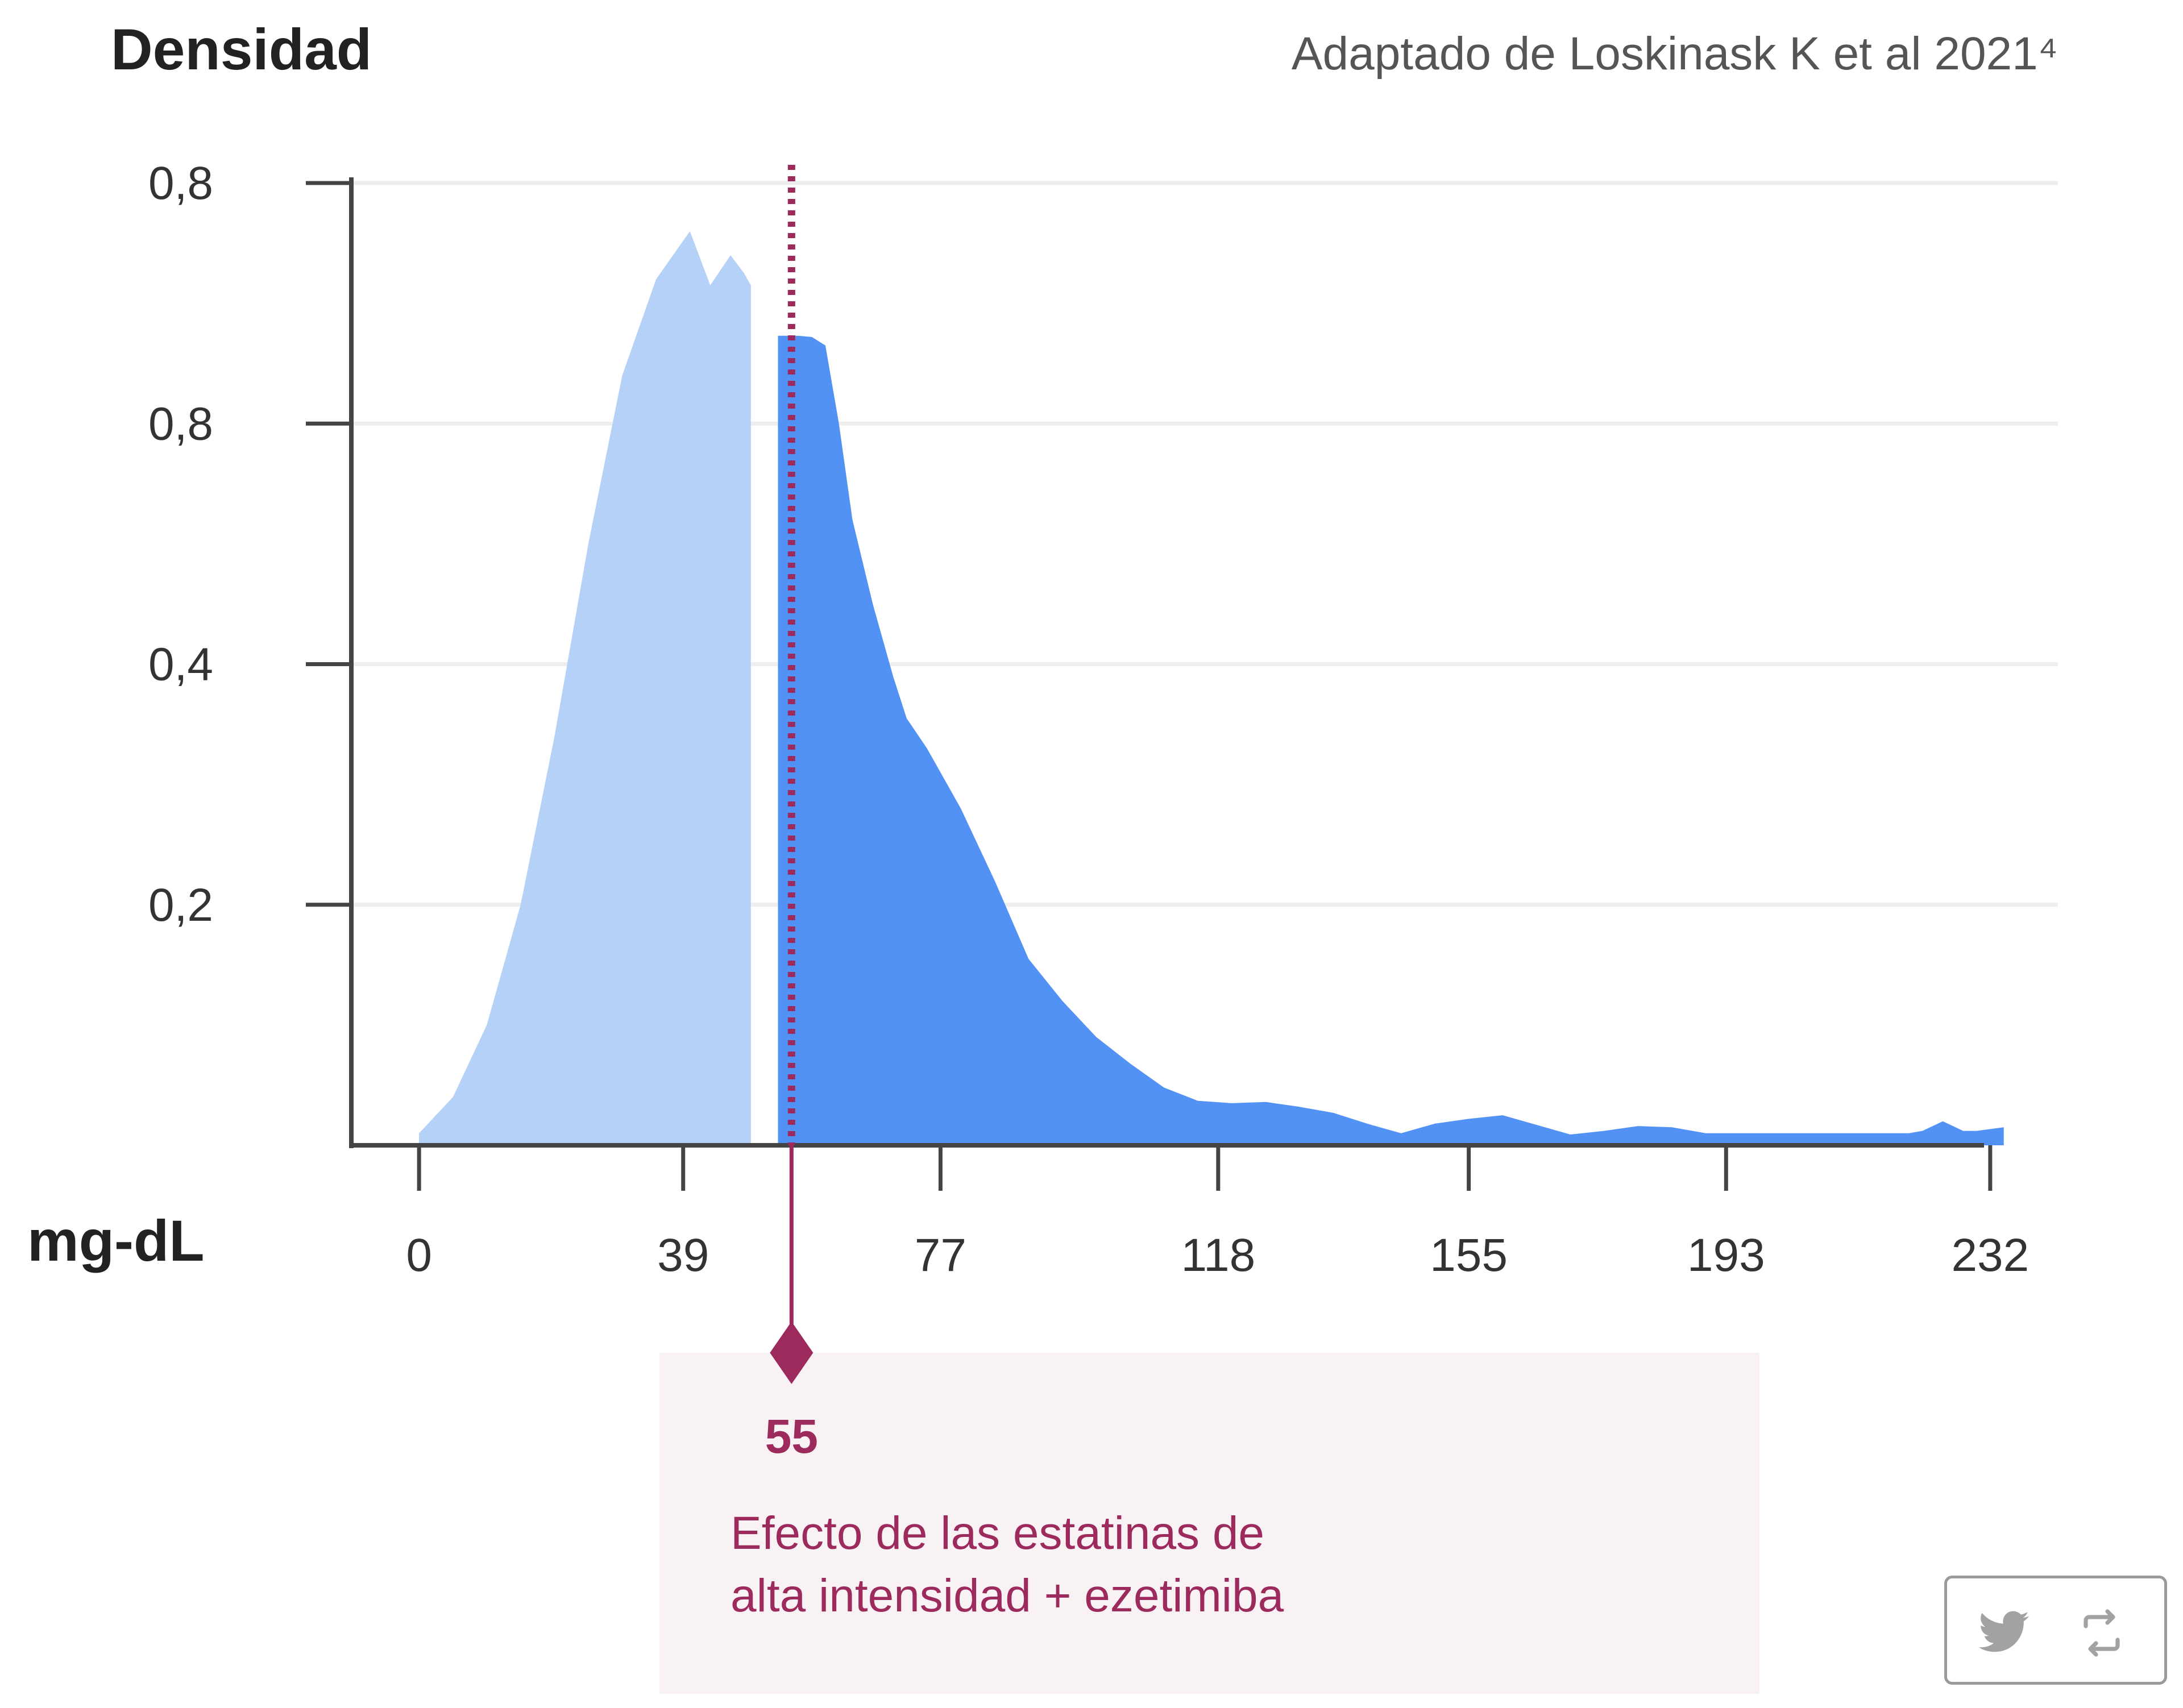 This screenshot has width=2183, height=1708. What do you see at coordinates (1218, 1255) in the screenshot?
I see `x-tick-label: 118` at bounding box center [1218, 1255].